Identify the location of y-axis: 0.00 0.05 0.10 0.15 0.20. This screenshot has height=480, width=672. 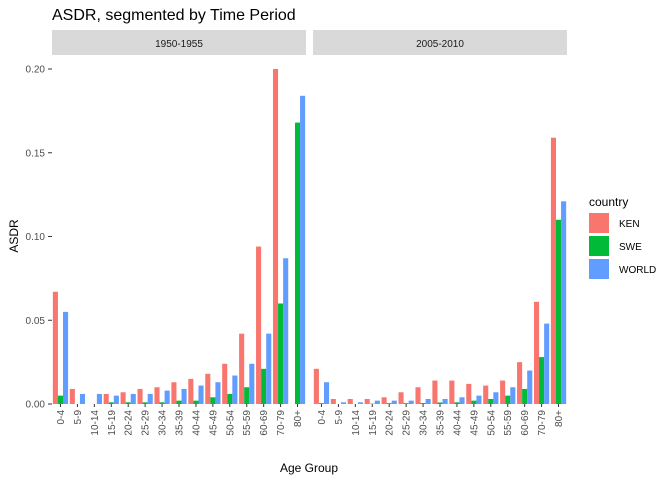
(39, 238).